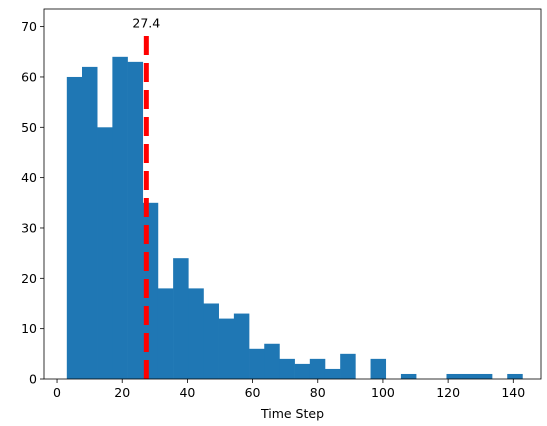 Image resolution: width=547 pixels, height=426 pixels. What do you see at coordinates (29, 177) in the screenshot?
I see `y-tick-label: 40` at bounding box center [29, 177].